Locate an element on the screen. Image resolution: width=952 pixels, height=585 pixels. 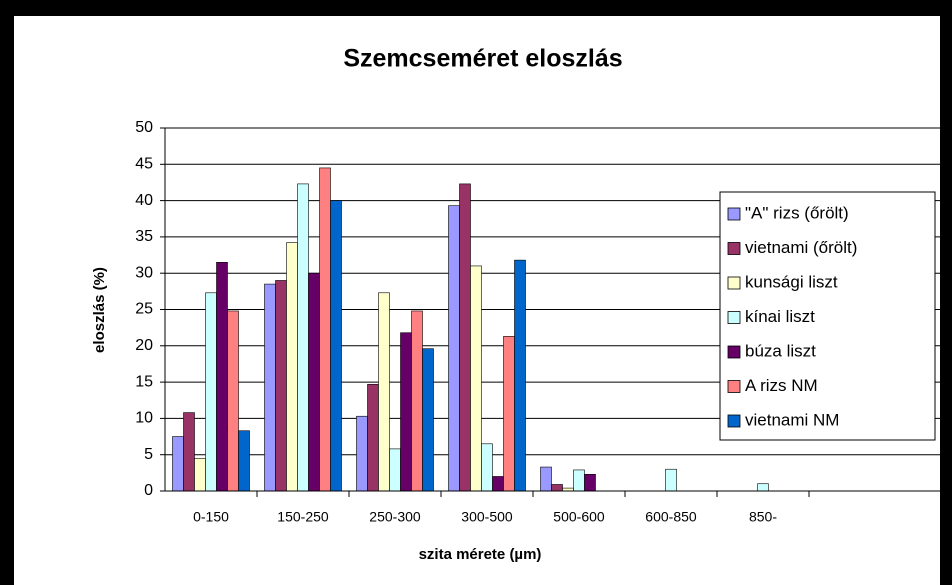
x-tick-label: 600-850 is located at coordinates (671, 517).